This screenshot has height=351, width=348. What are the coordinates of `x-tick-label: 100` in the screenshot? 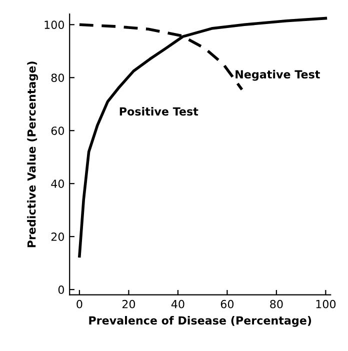 It's located at (326, 304).